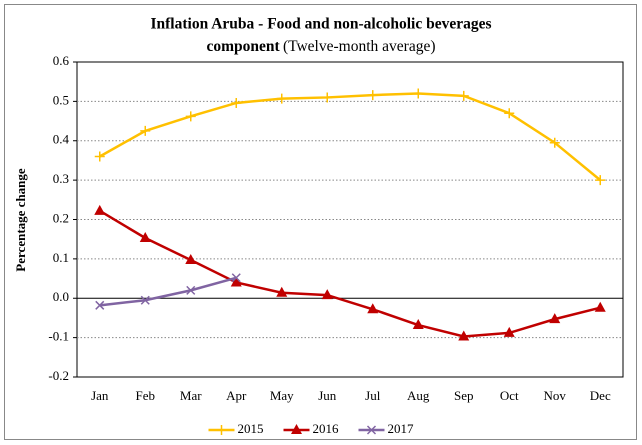 The width and height of the screenshot is (642, 445). What do you see at coordinates (61, 296) in the screenshot?
I see `y-tick-label: 0.0` at bounding box center [61, 296].